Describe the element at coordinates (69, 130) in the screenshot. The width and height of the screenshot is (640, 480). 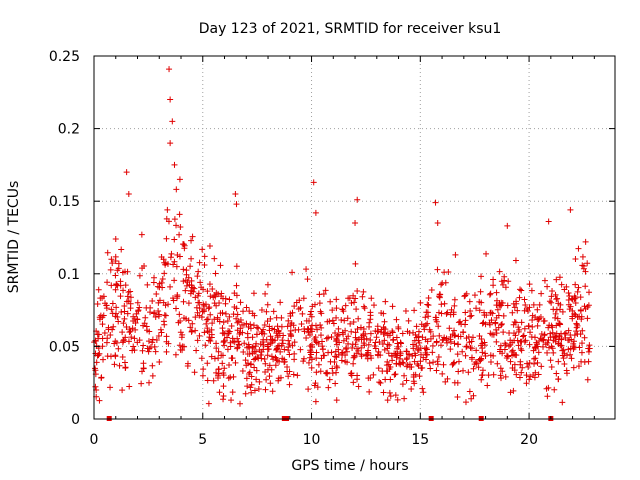
I see `y-tick-label: 0.2` at that location.